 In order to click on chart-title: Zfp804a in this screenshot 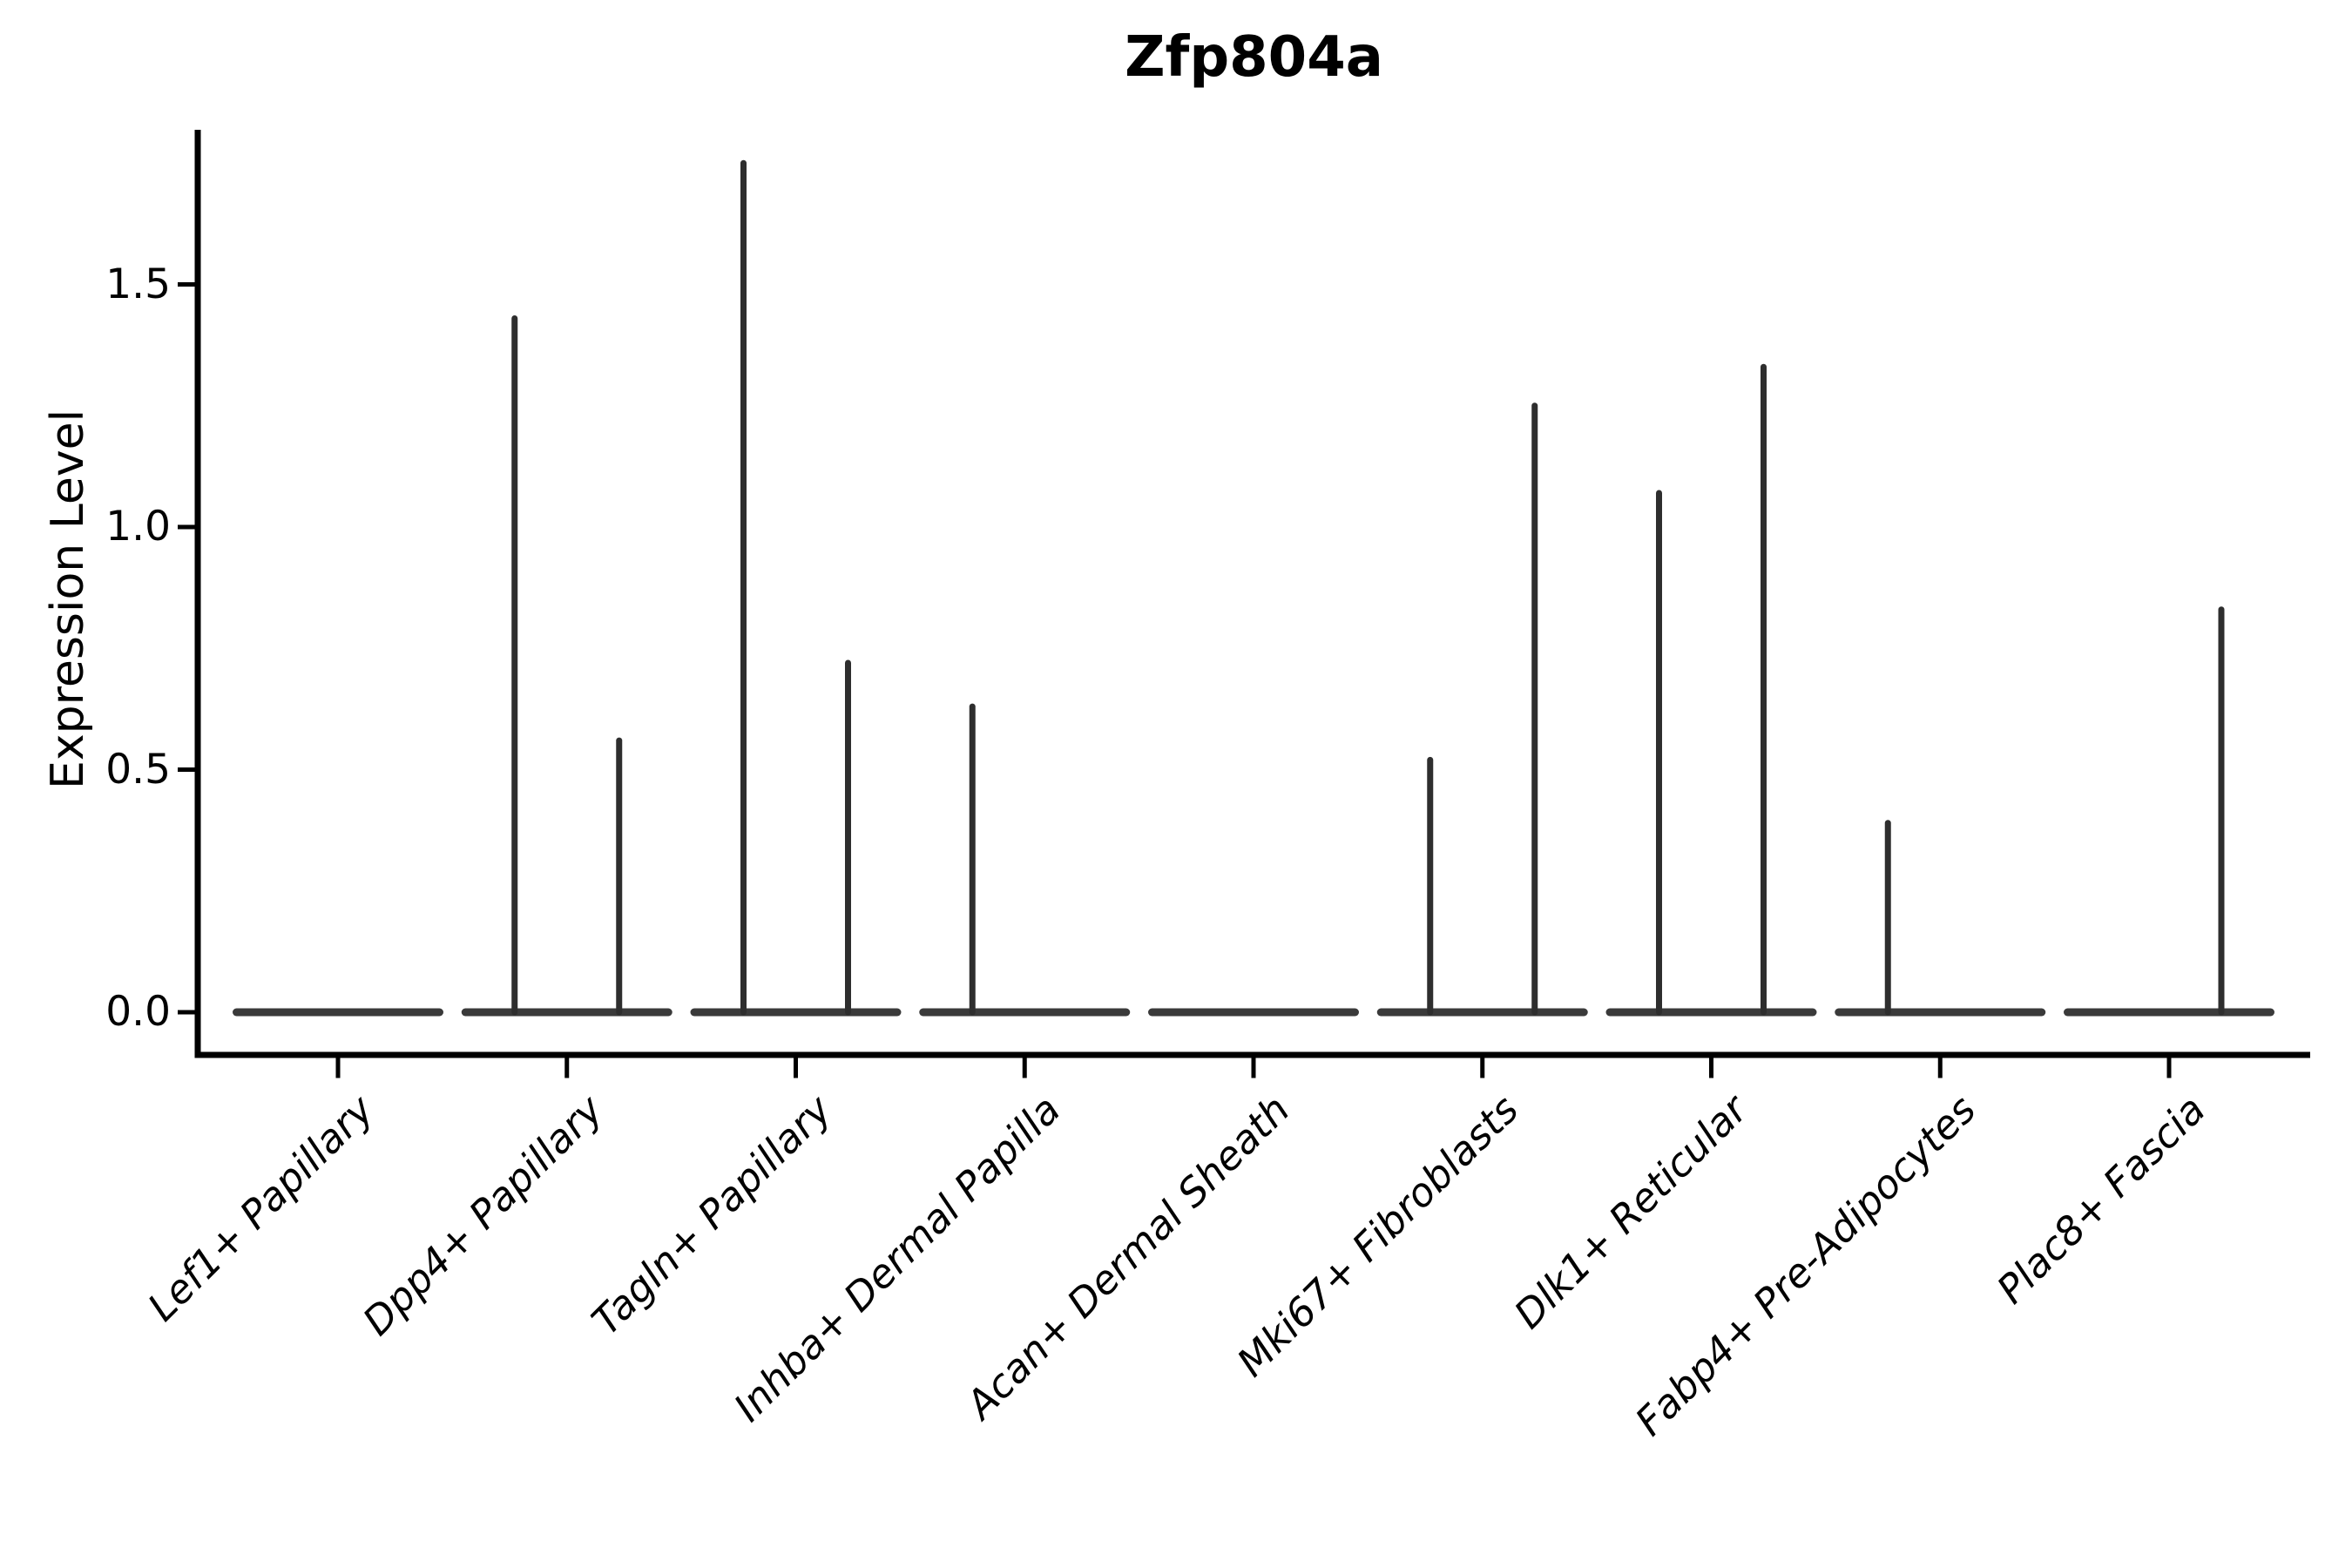, I will do `click(1254, 58)`.